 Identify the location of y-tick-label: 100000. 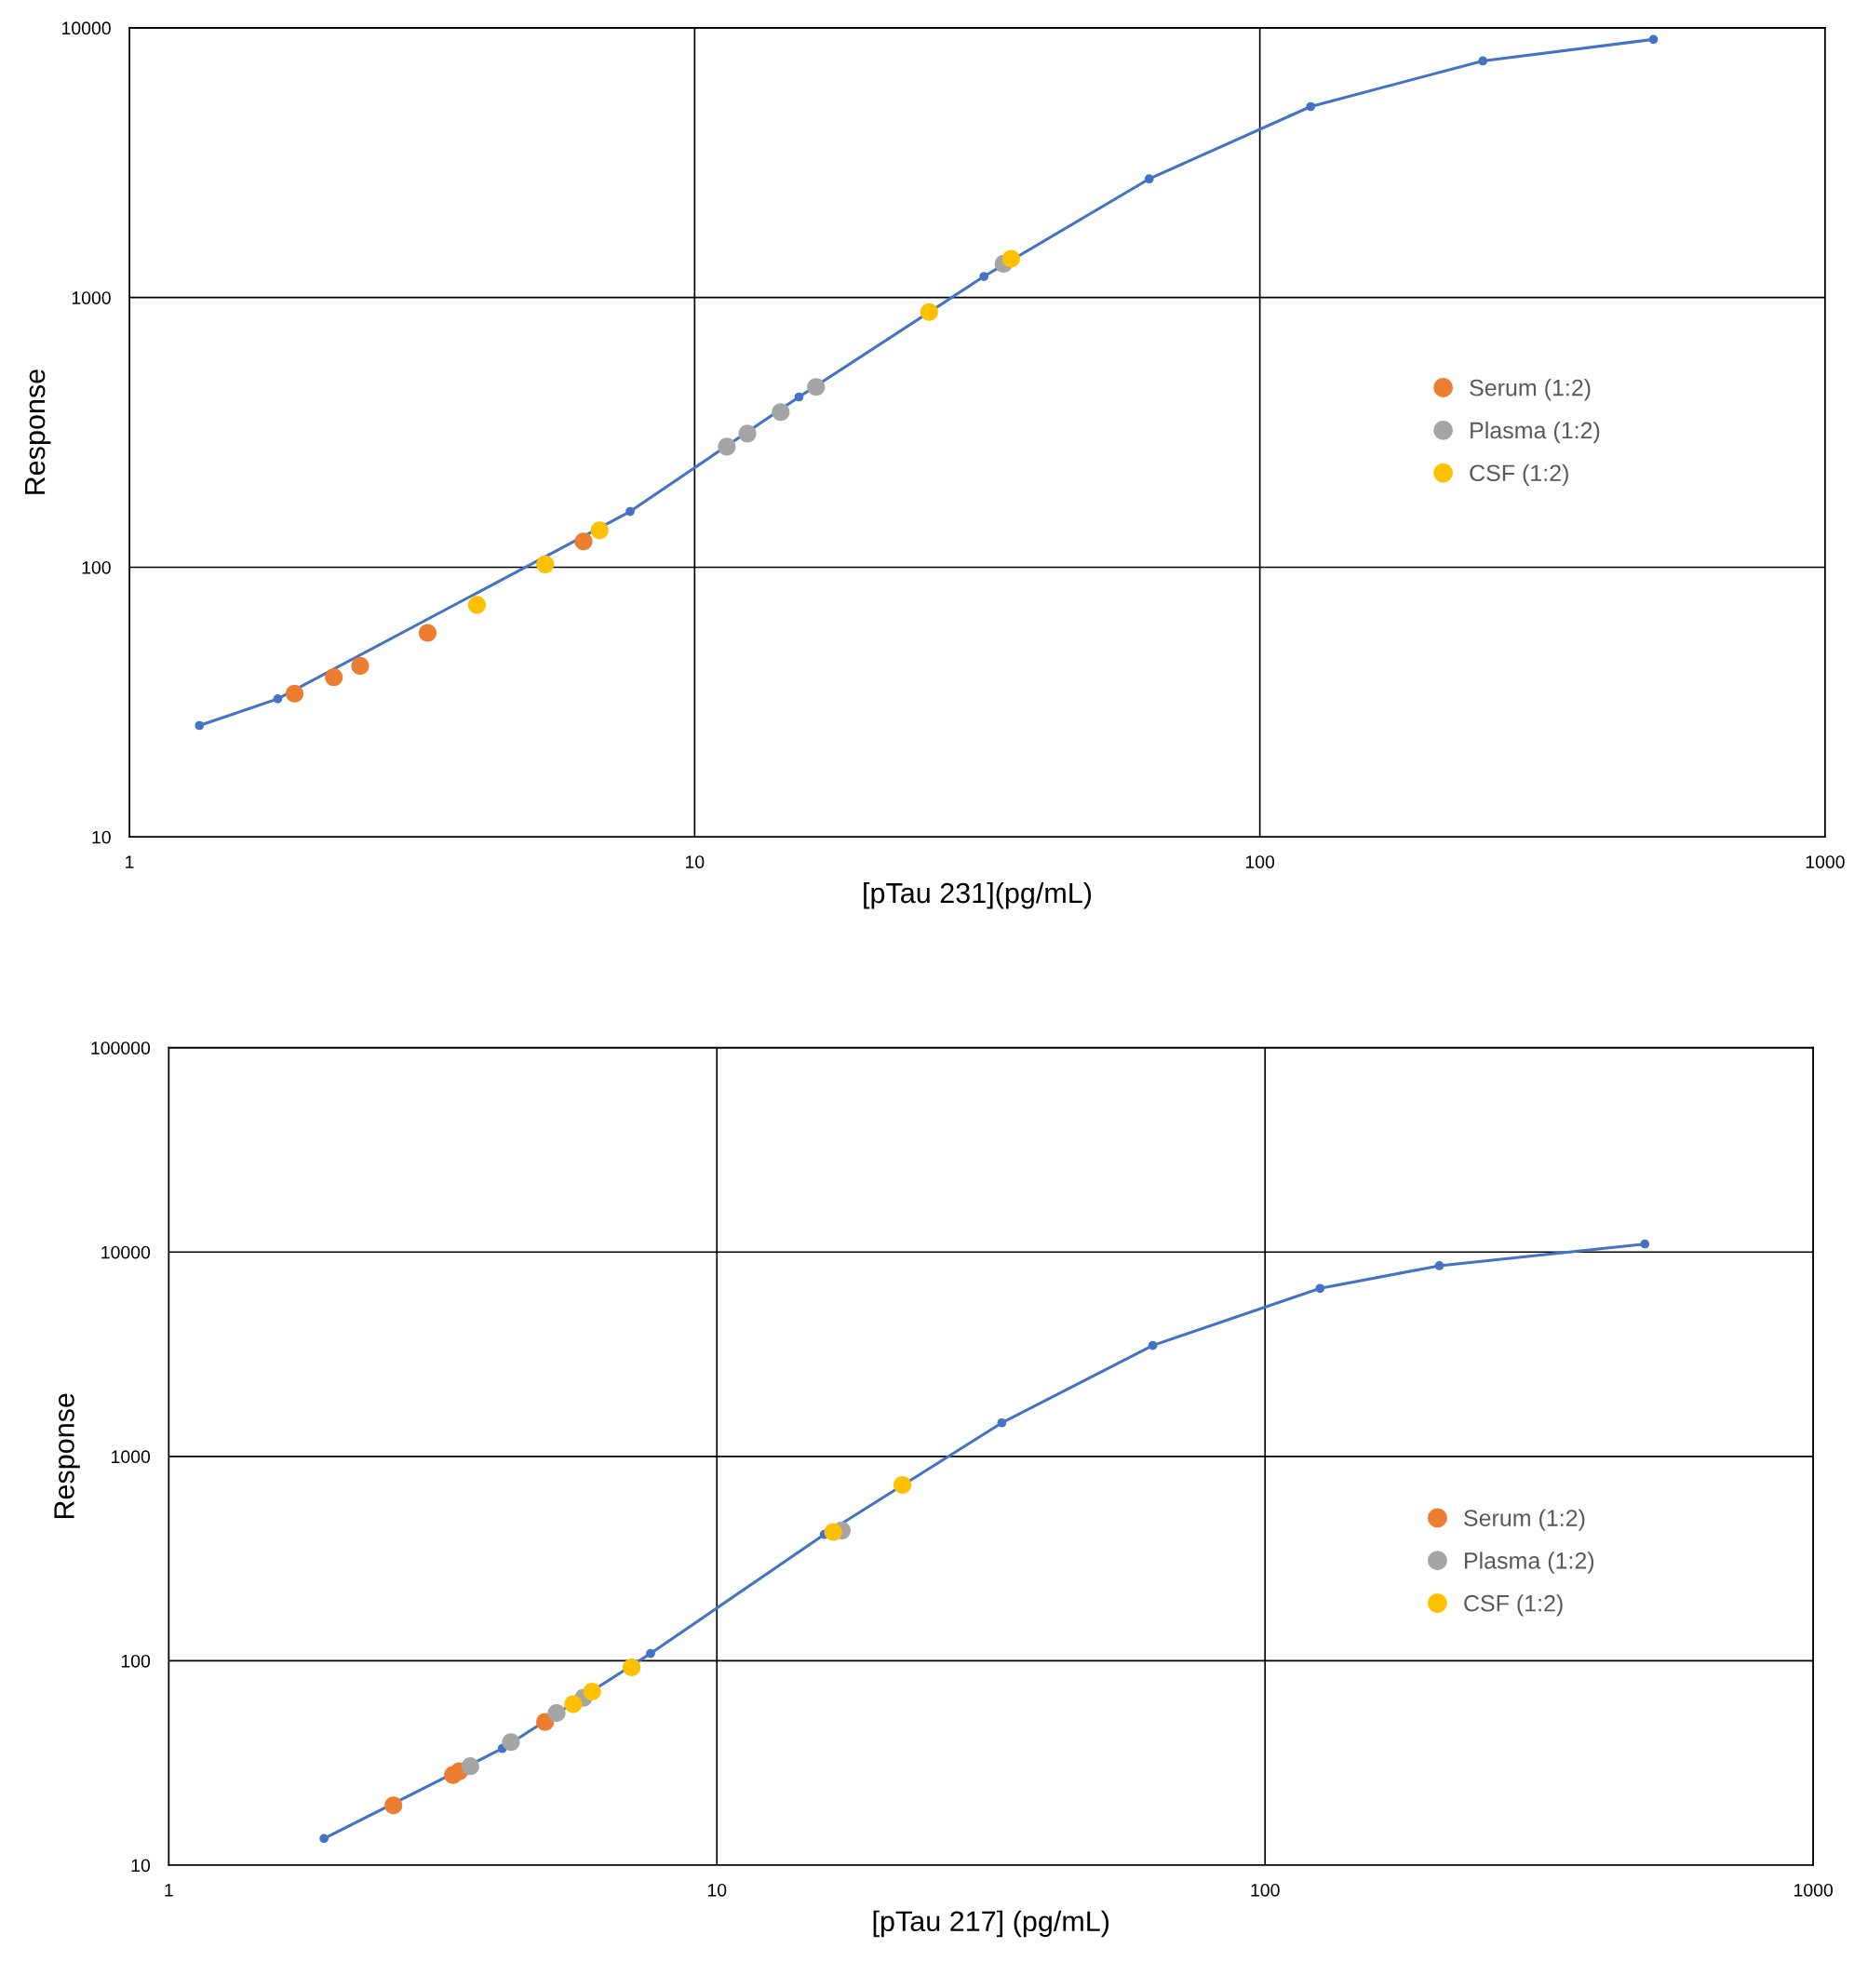
(121, 1047).